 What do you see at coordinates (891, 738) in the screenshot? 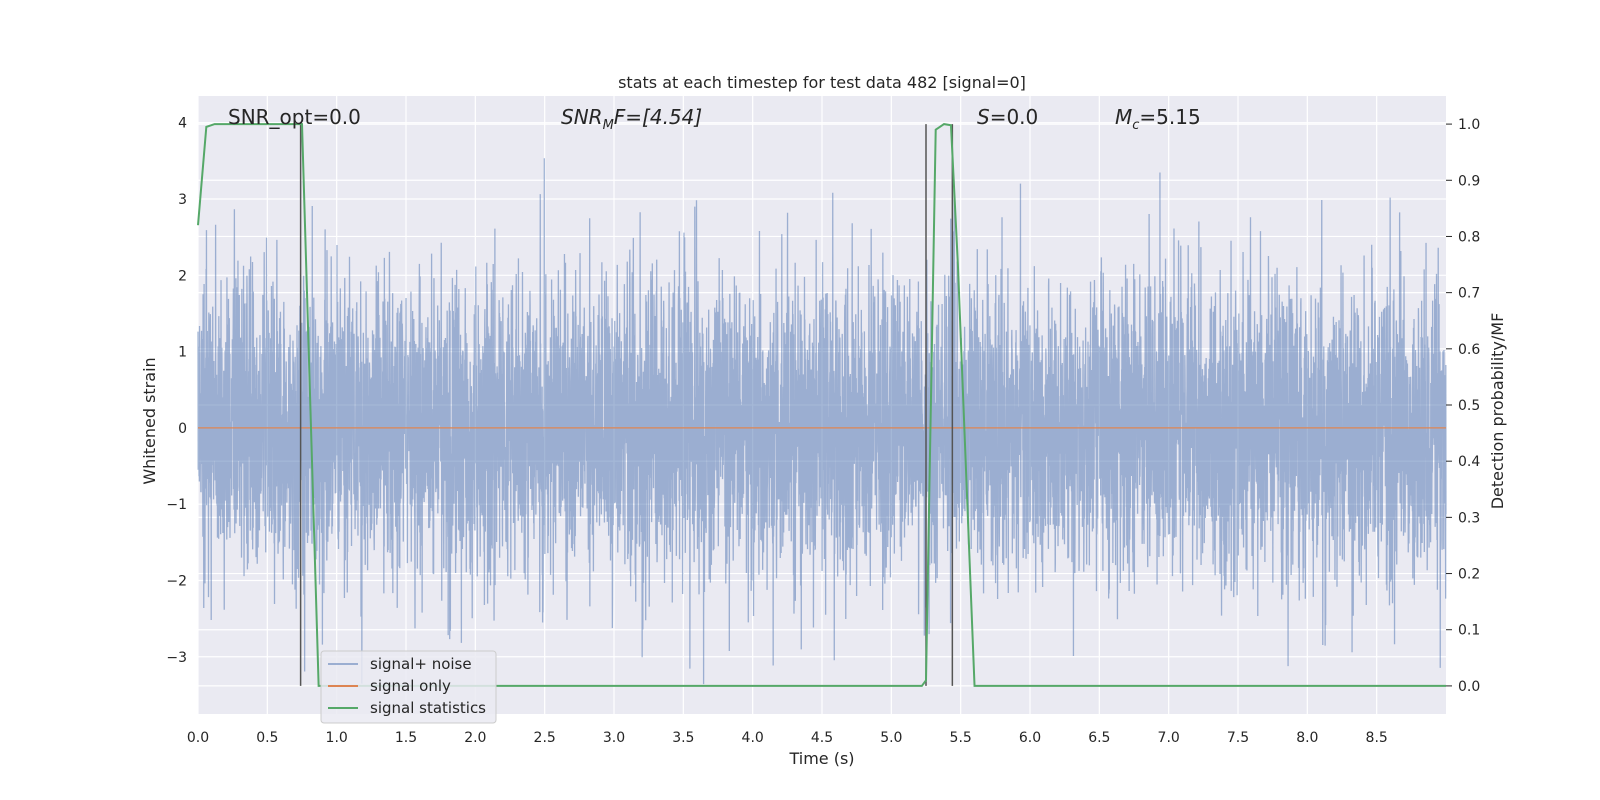
I see `x-tick-label: 5.0` at bounding box center [891, 738].